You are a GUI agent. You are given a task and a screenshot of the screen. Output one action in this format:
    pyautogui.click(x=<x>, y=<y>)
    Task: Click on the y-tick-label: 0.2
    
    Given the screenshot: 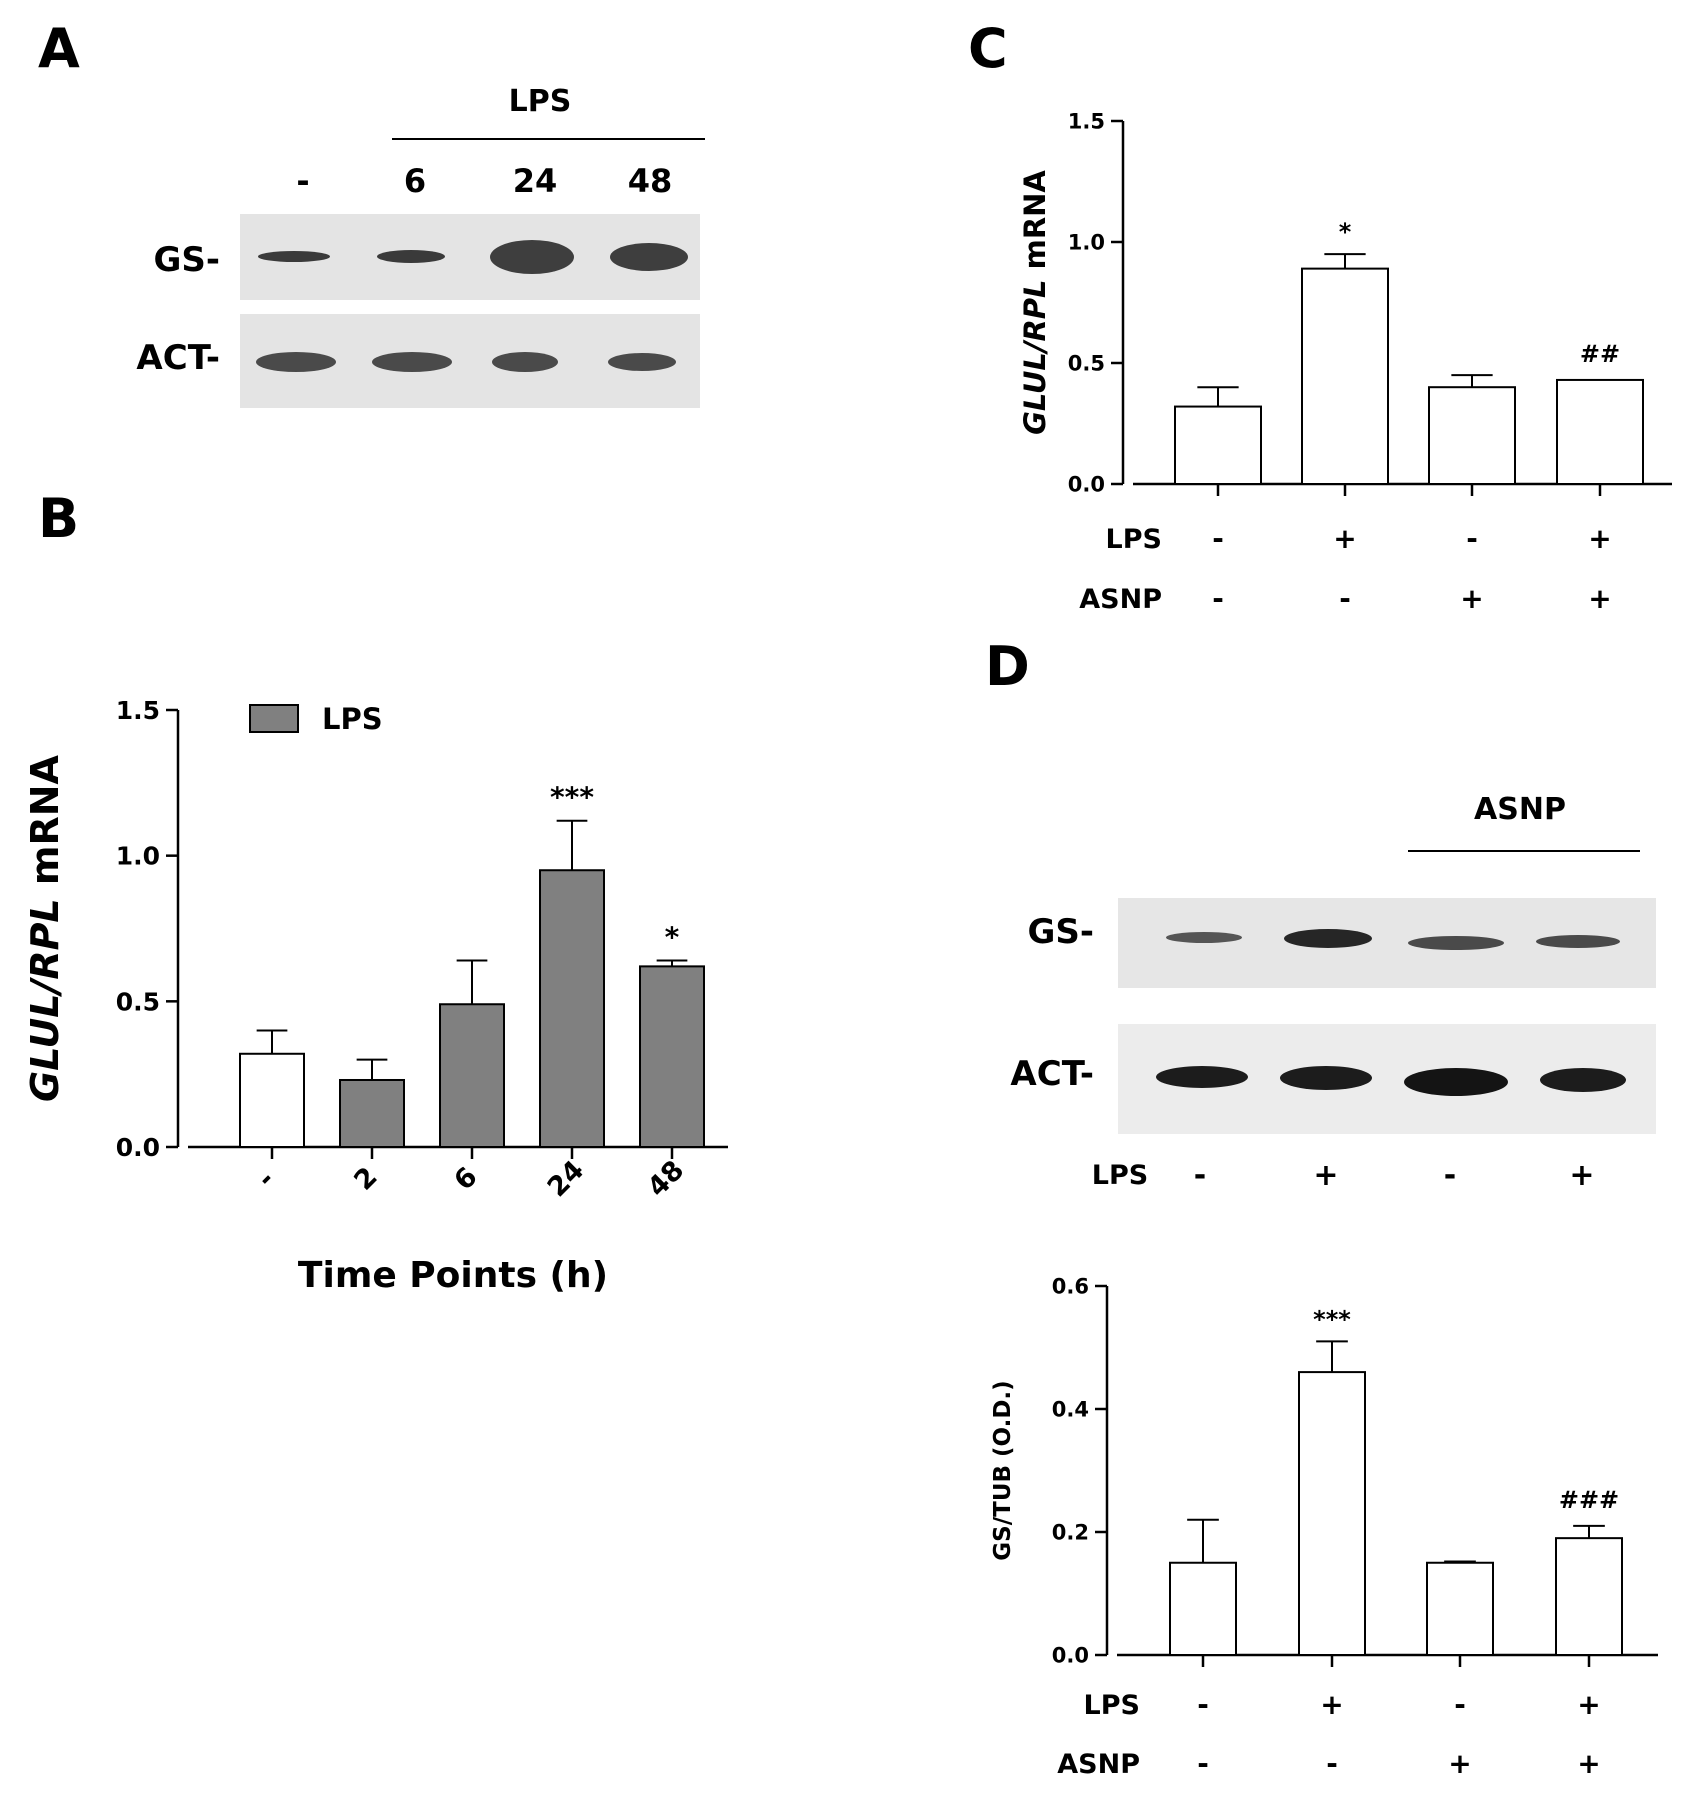 What is the action you would take?
    pyautogui.click(x=1070, y=1533)
    